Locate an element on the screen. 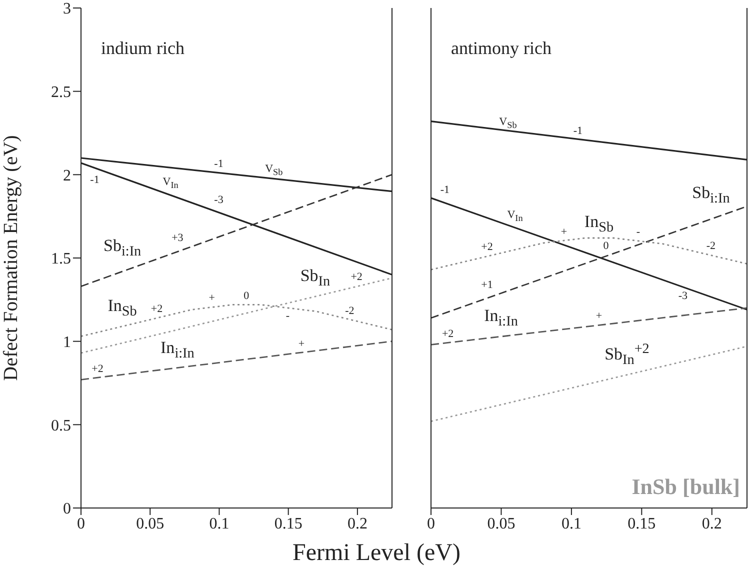  y-tick-label: 3 is located at coordinates (67, 9).